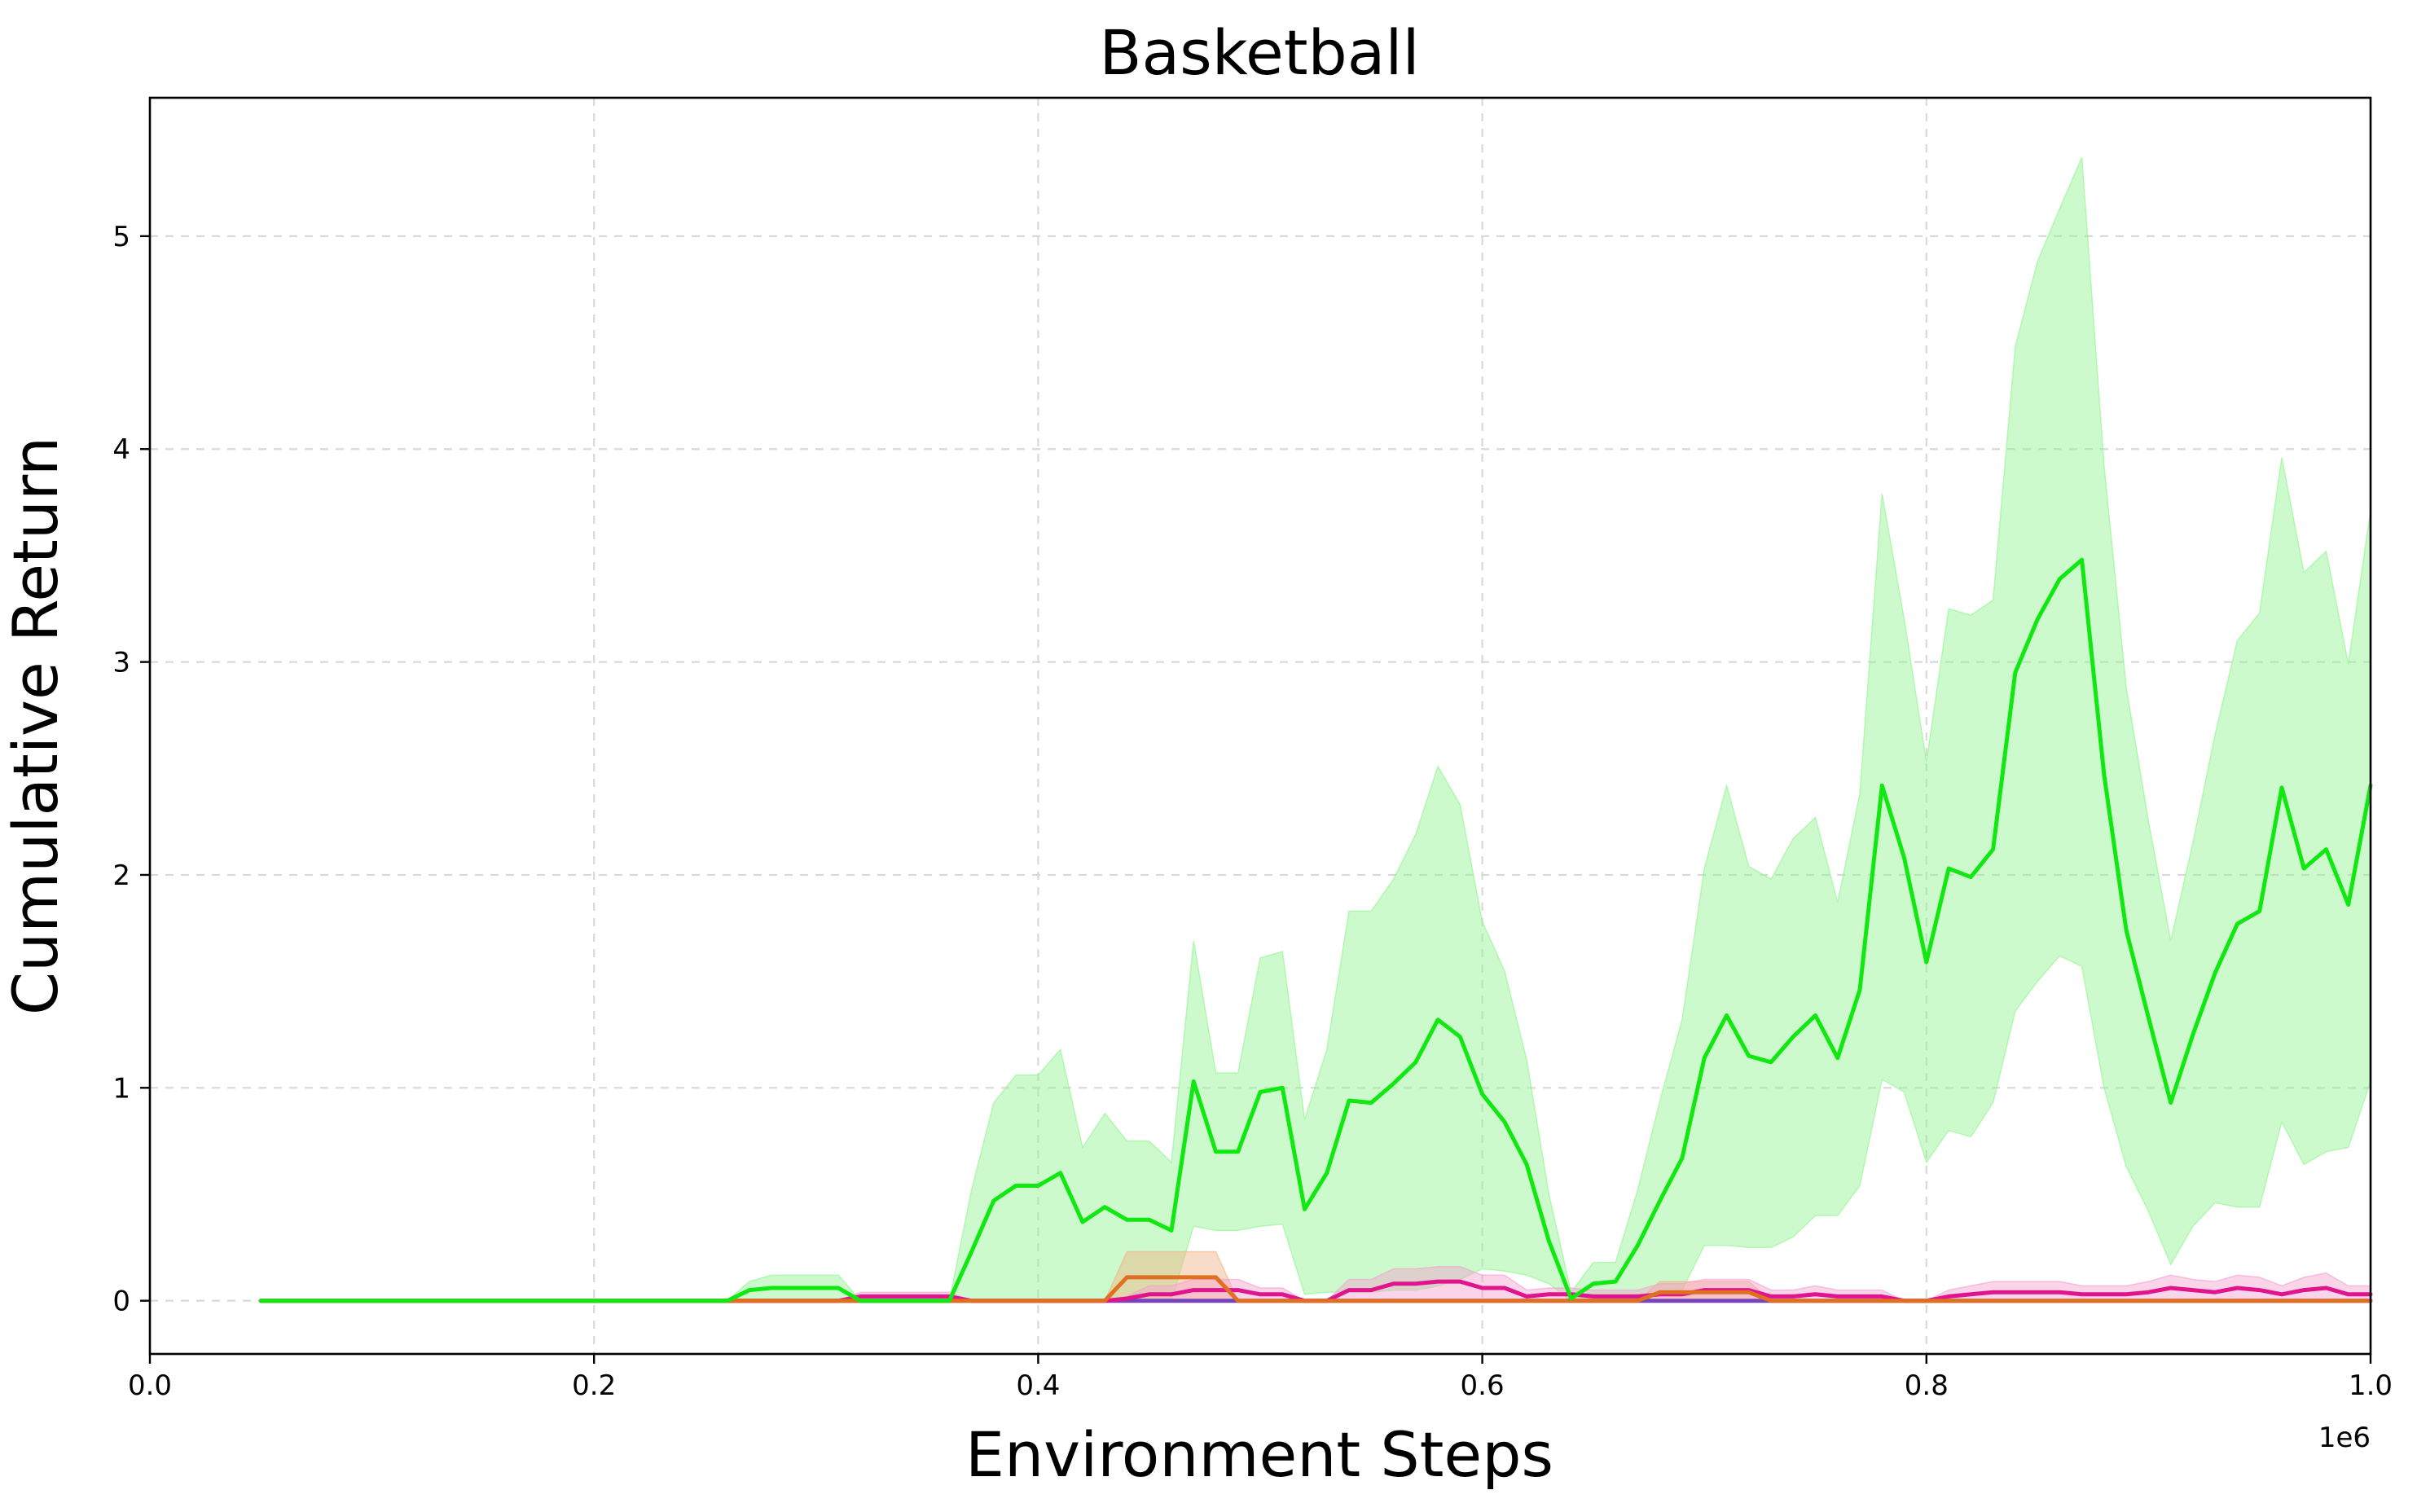 Image resolution: width=2417 pixels, height=1512 pixels. I want to click on x-tick-label: 0.2, so click(594, 1385).